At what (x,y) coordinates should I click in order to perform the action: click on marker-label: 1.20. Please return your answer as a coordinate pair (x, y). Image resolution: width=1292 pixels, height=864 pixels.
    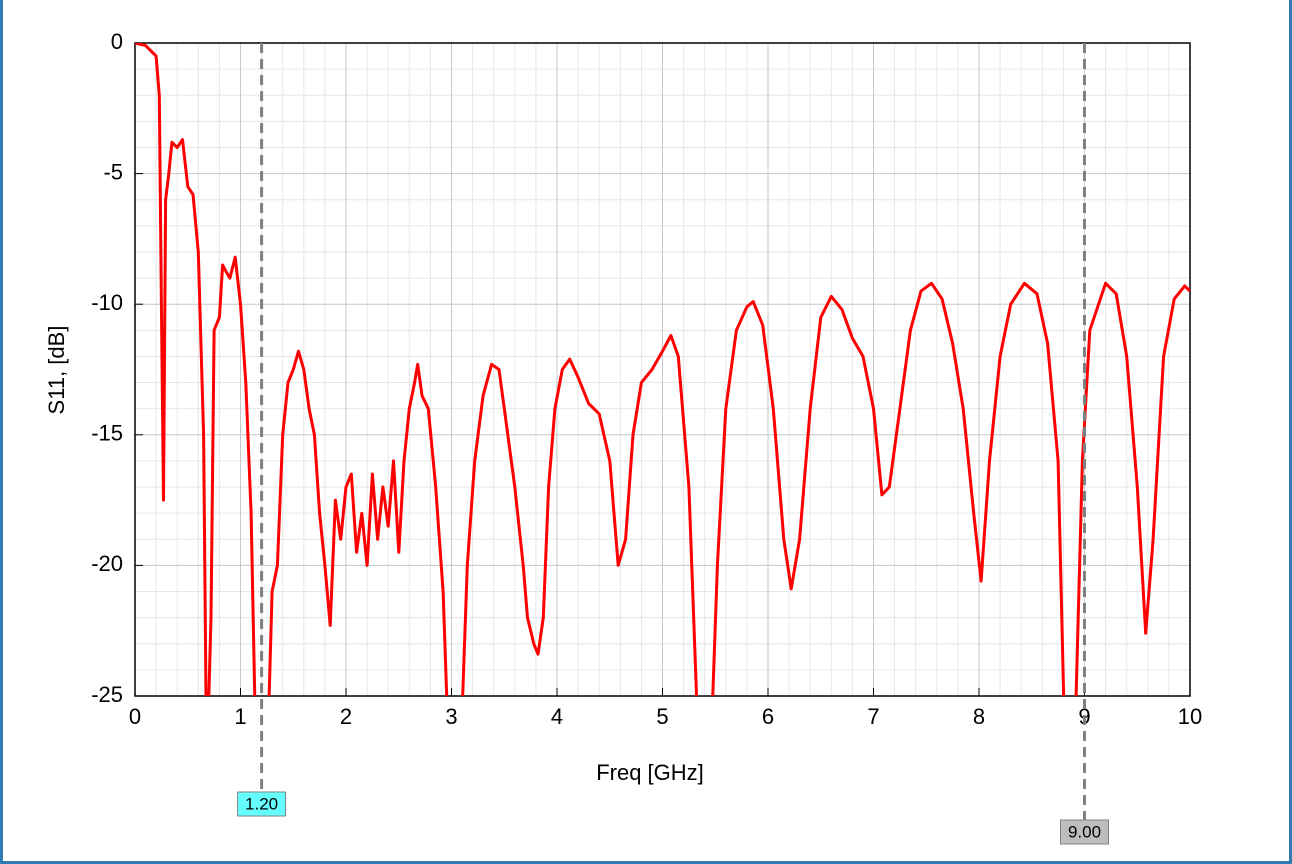
    Looking at the image, I should click on (261, 803).